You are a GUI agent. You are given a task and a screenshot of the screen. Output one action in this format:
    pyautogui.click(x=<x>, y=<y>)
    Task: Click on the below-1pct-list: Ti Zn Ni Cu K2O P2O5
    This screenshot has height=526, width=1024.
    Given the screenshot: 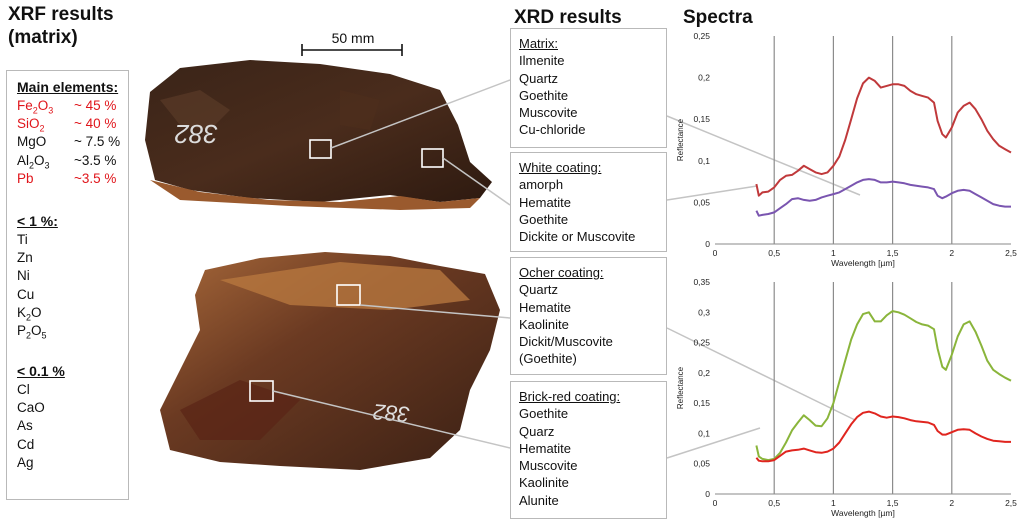 What is the action you would take?
    pyautogui.click(x=37, y=286)
    